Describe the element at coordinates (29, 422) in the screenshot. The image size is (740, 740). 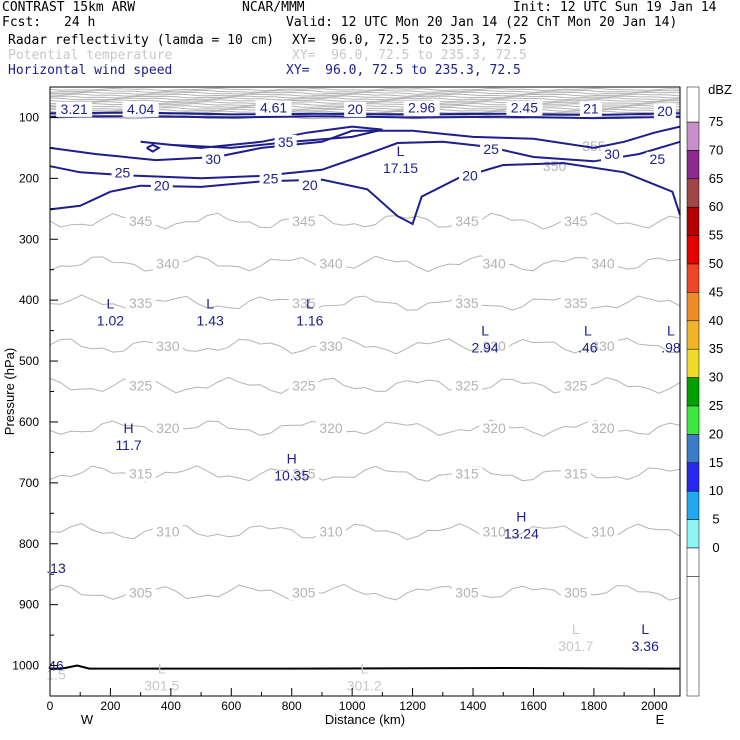
I see `y-tick-label: 600` at that location.